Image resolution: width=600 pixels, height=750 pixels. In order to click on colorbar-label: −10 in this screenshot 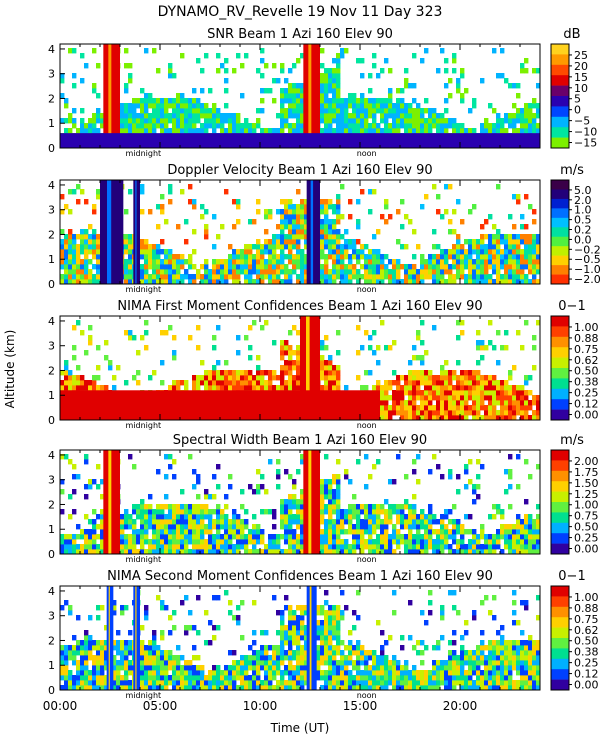, I will do `click(585, 132)`.